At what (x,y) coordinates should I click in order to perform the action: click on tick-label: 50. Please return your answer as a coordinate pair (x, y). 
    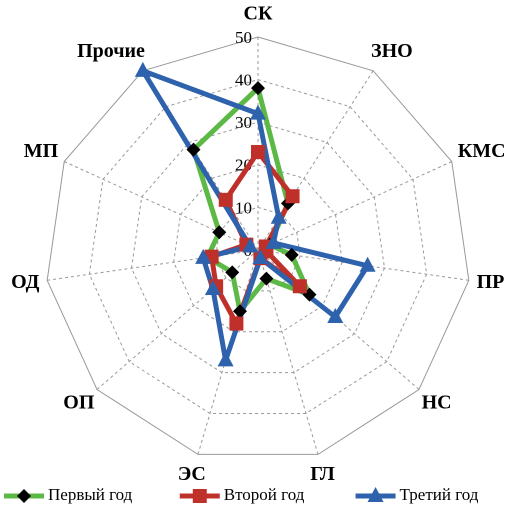
    Looking at the image, I should click on (243, 37).